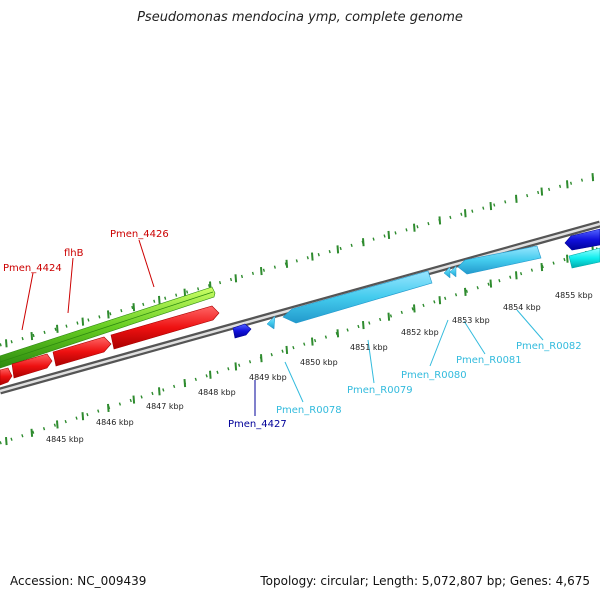  Describe the element at coordinates (357, 297) in the screenshot. I see `gene-pmen-r0079` at that location.